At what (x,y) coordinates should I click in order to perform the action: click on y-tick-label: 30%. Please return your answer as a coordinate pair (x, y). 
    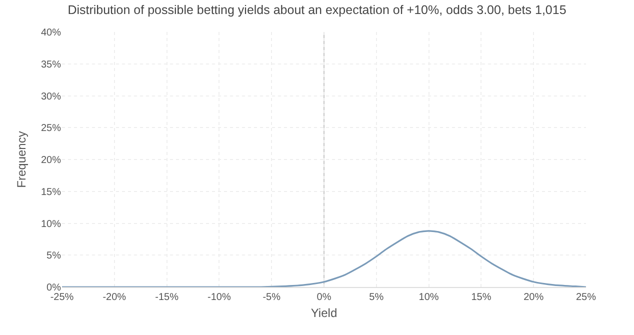
    Looking at the image, I should click on (51, 96).